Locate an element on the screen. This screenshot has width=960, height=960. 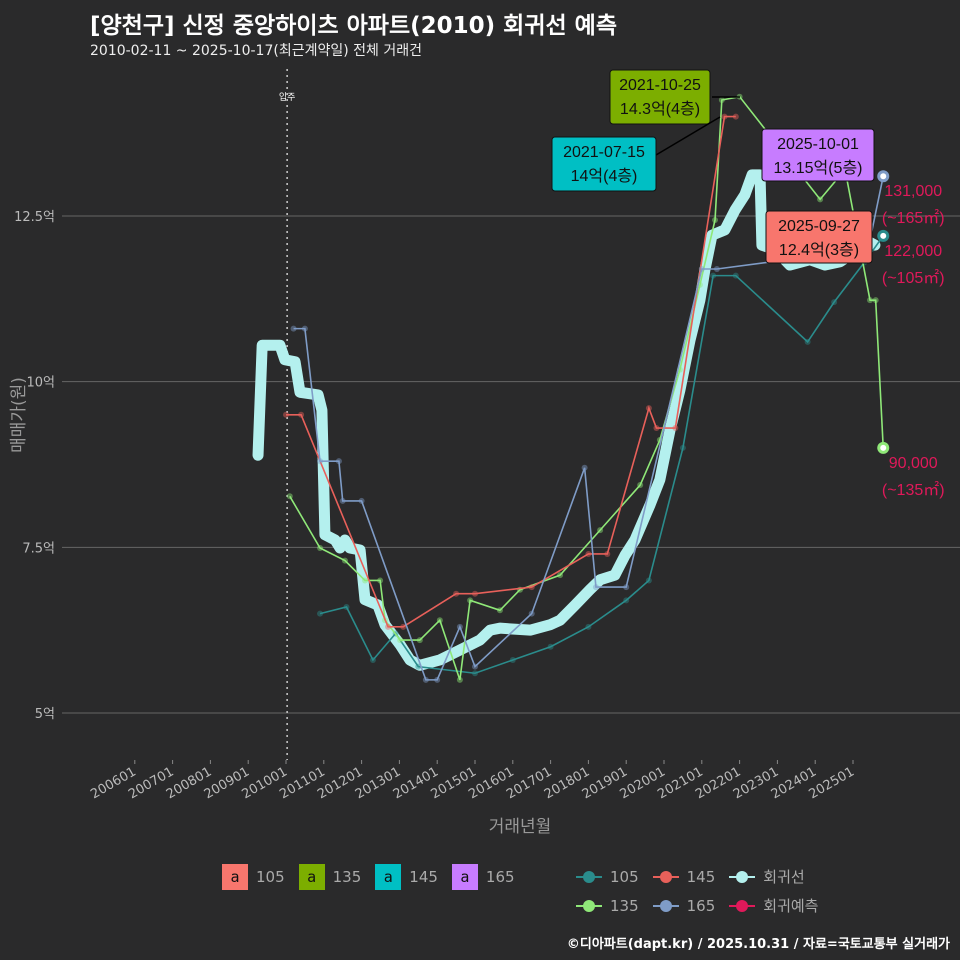
prediction-value: 90,000 is located at coordinates (913, 463).